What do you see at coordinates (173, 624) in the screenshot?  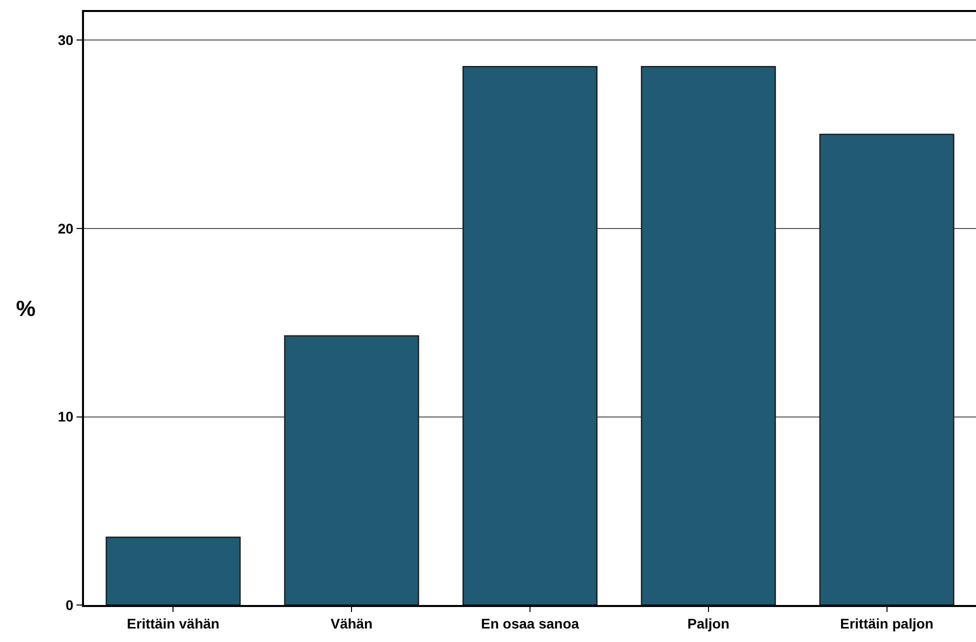 I see `x-tick-label: Erittäin vähän` at bounding box center [173, 624].